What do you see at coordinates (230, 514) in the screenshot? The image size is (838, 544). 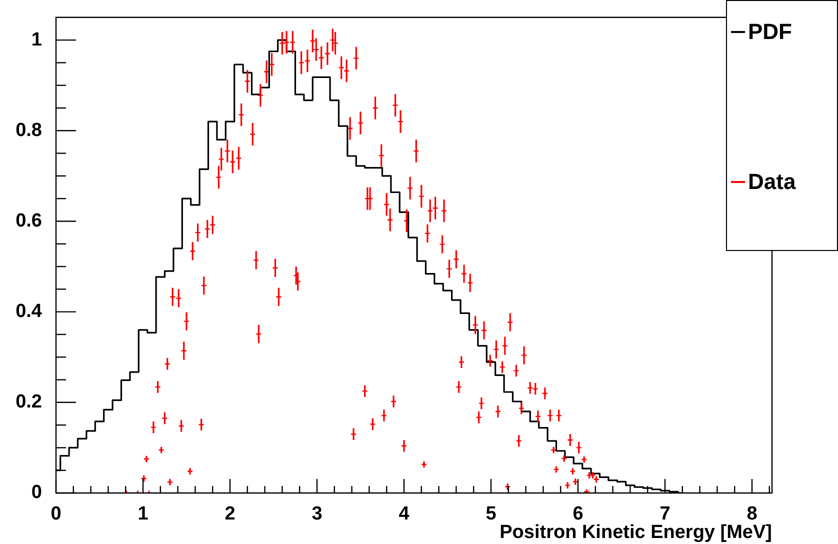 I see `x-tick-label: 2` at bounding box center [230, 514].